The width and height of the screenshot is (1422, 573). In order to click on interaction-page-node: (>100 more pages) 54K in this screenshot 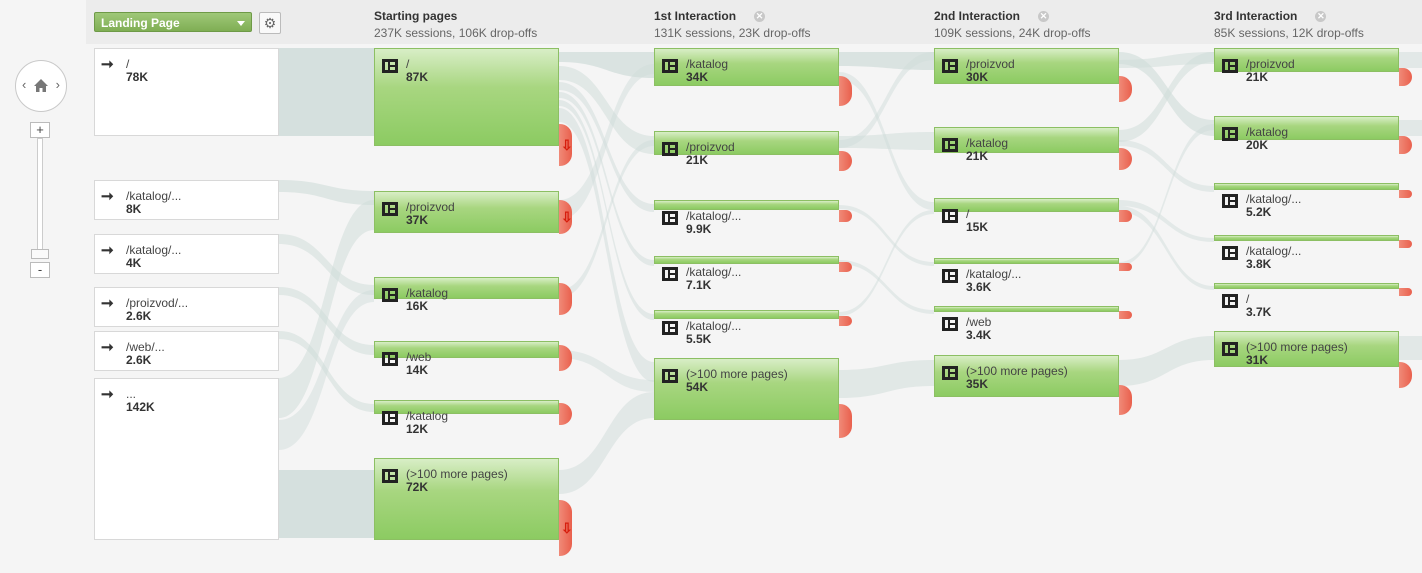, I will do `click(746, 389)`.